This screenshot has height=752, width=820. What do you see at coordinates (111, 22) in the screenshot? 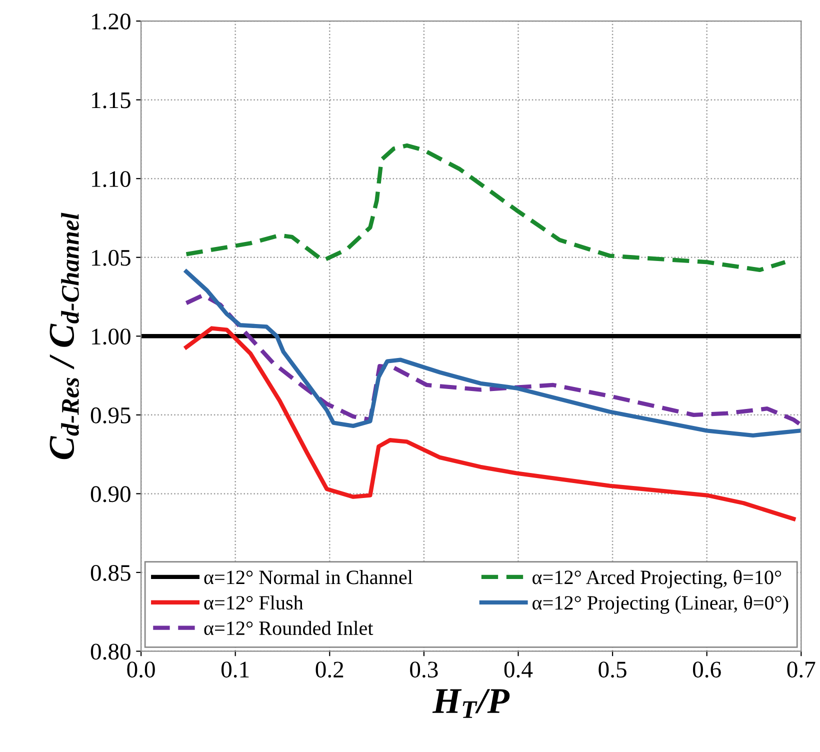
I see `y-tick-label: 1.20` at bounding box center [111, 22].